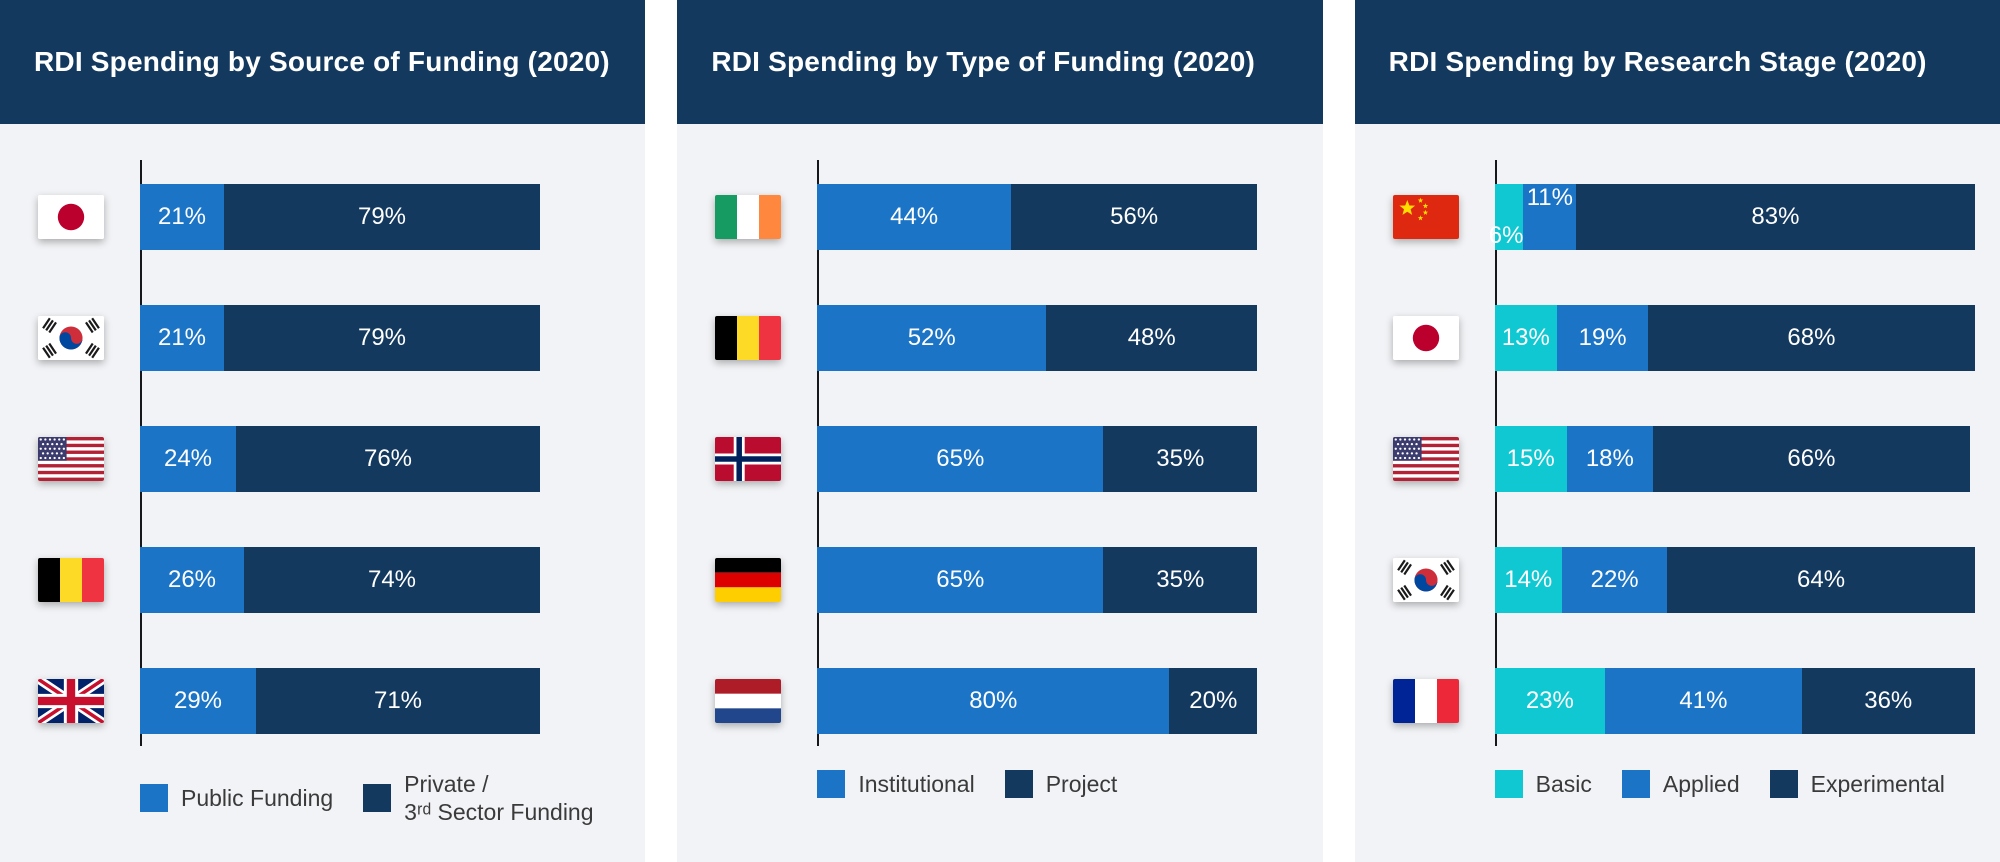 Image resolution: width=2000 pixels, height=862 pixels. Describe the element at coordinates (1888, 701) in the screenshot. I see `bar-segment-experimental: 36%` at that location.